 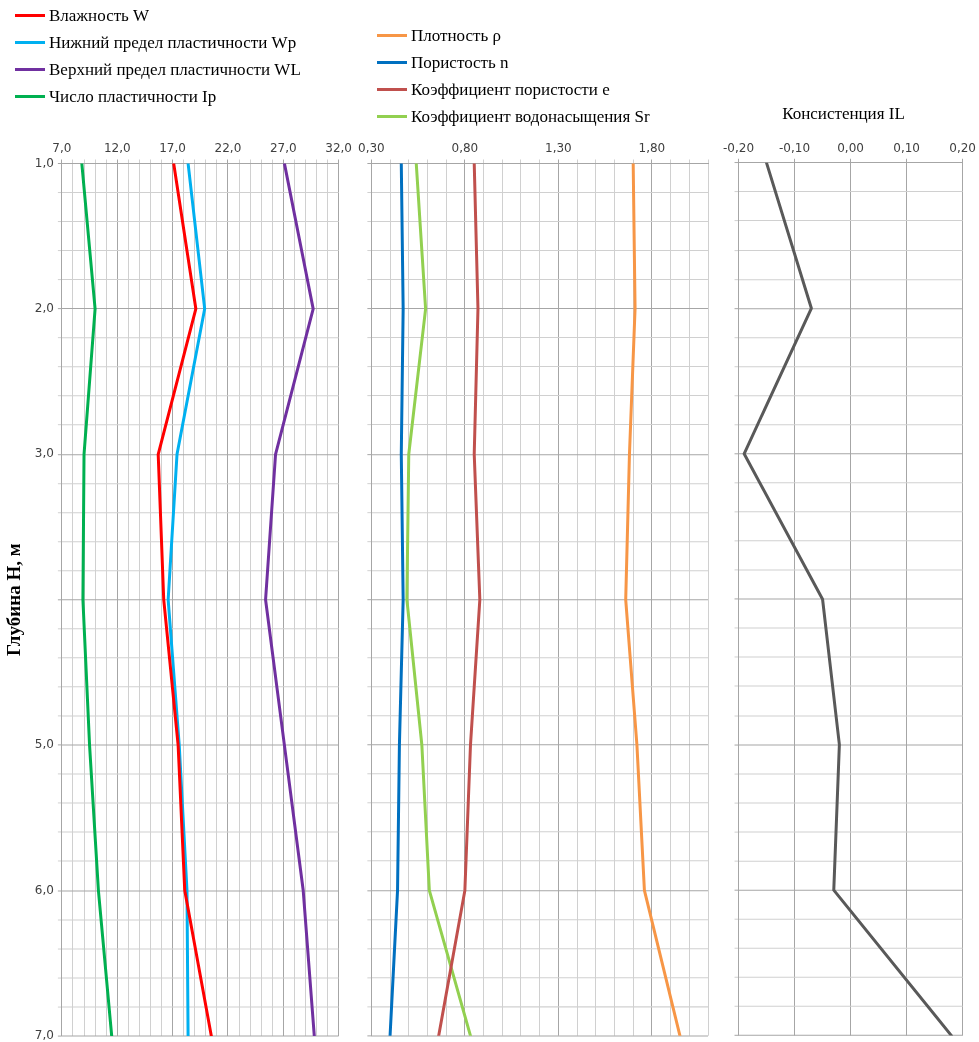 What do you see at coordinates (44, 162) in the screenshot?
I see `y-tick-label: 1,0` at bounding box center [44, 162].